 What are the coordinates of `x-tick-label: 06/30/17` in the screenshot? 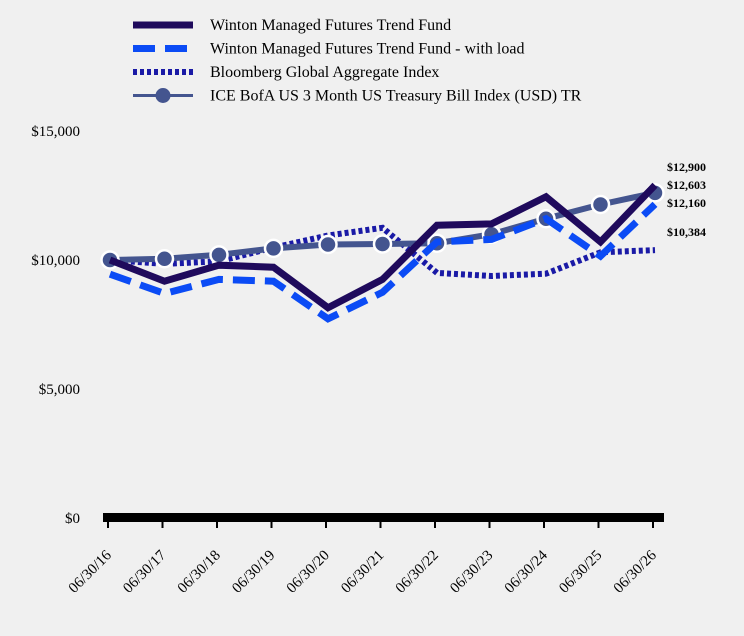 It's located at (144, 571).